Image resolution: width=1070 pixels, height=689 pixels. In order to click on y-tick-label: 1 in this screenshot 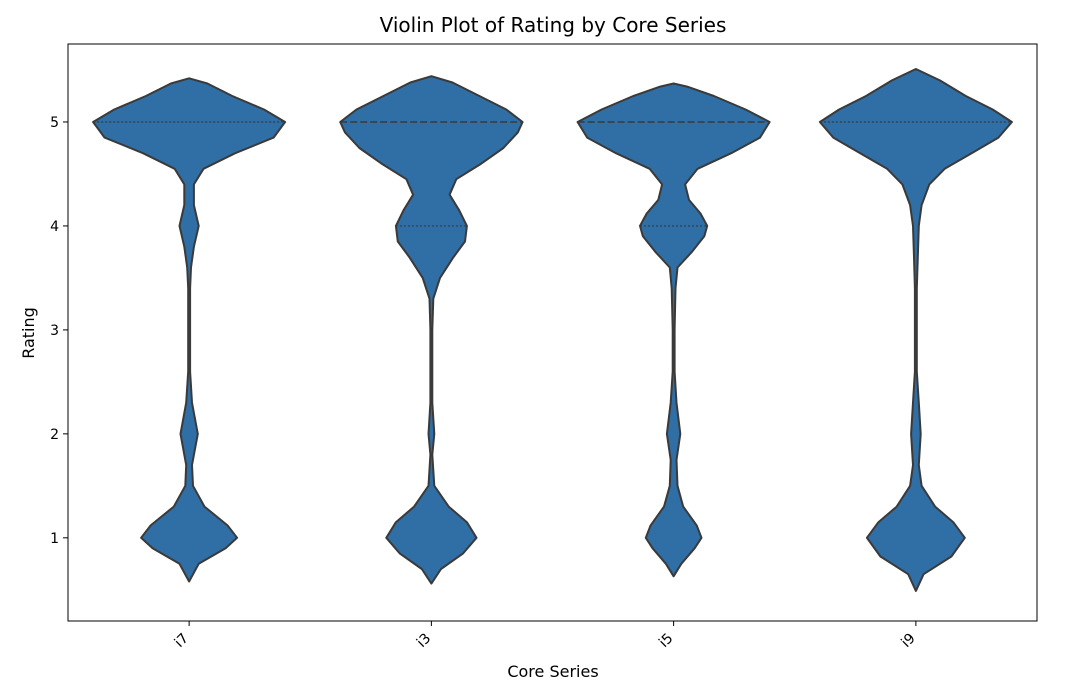, I will do `click(54, 539)`.